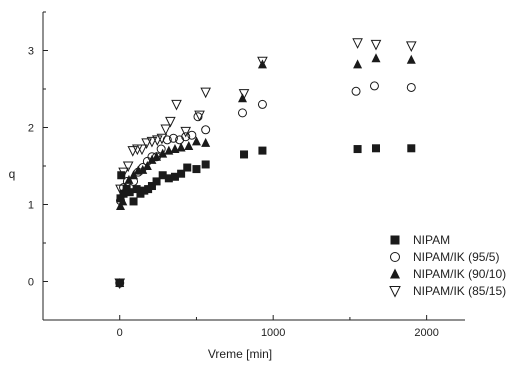  Describe the element at coordinates (273, 333) in the screenshot. I see `x-tick-label: 1000` at that location.